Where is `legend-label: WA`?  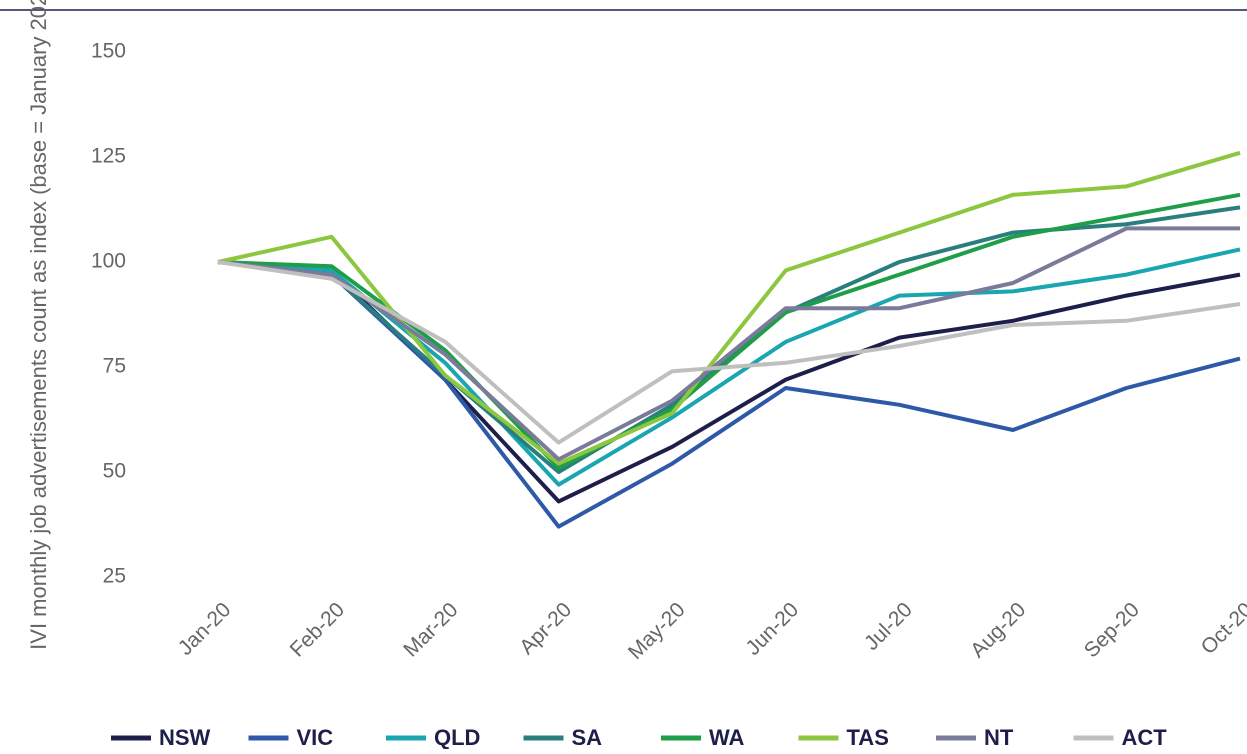 legend-label: WA is located at coordinates (727, 737).